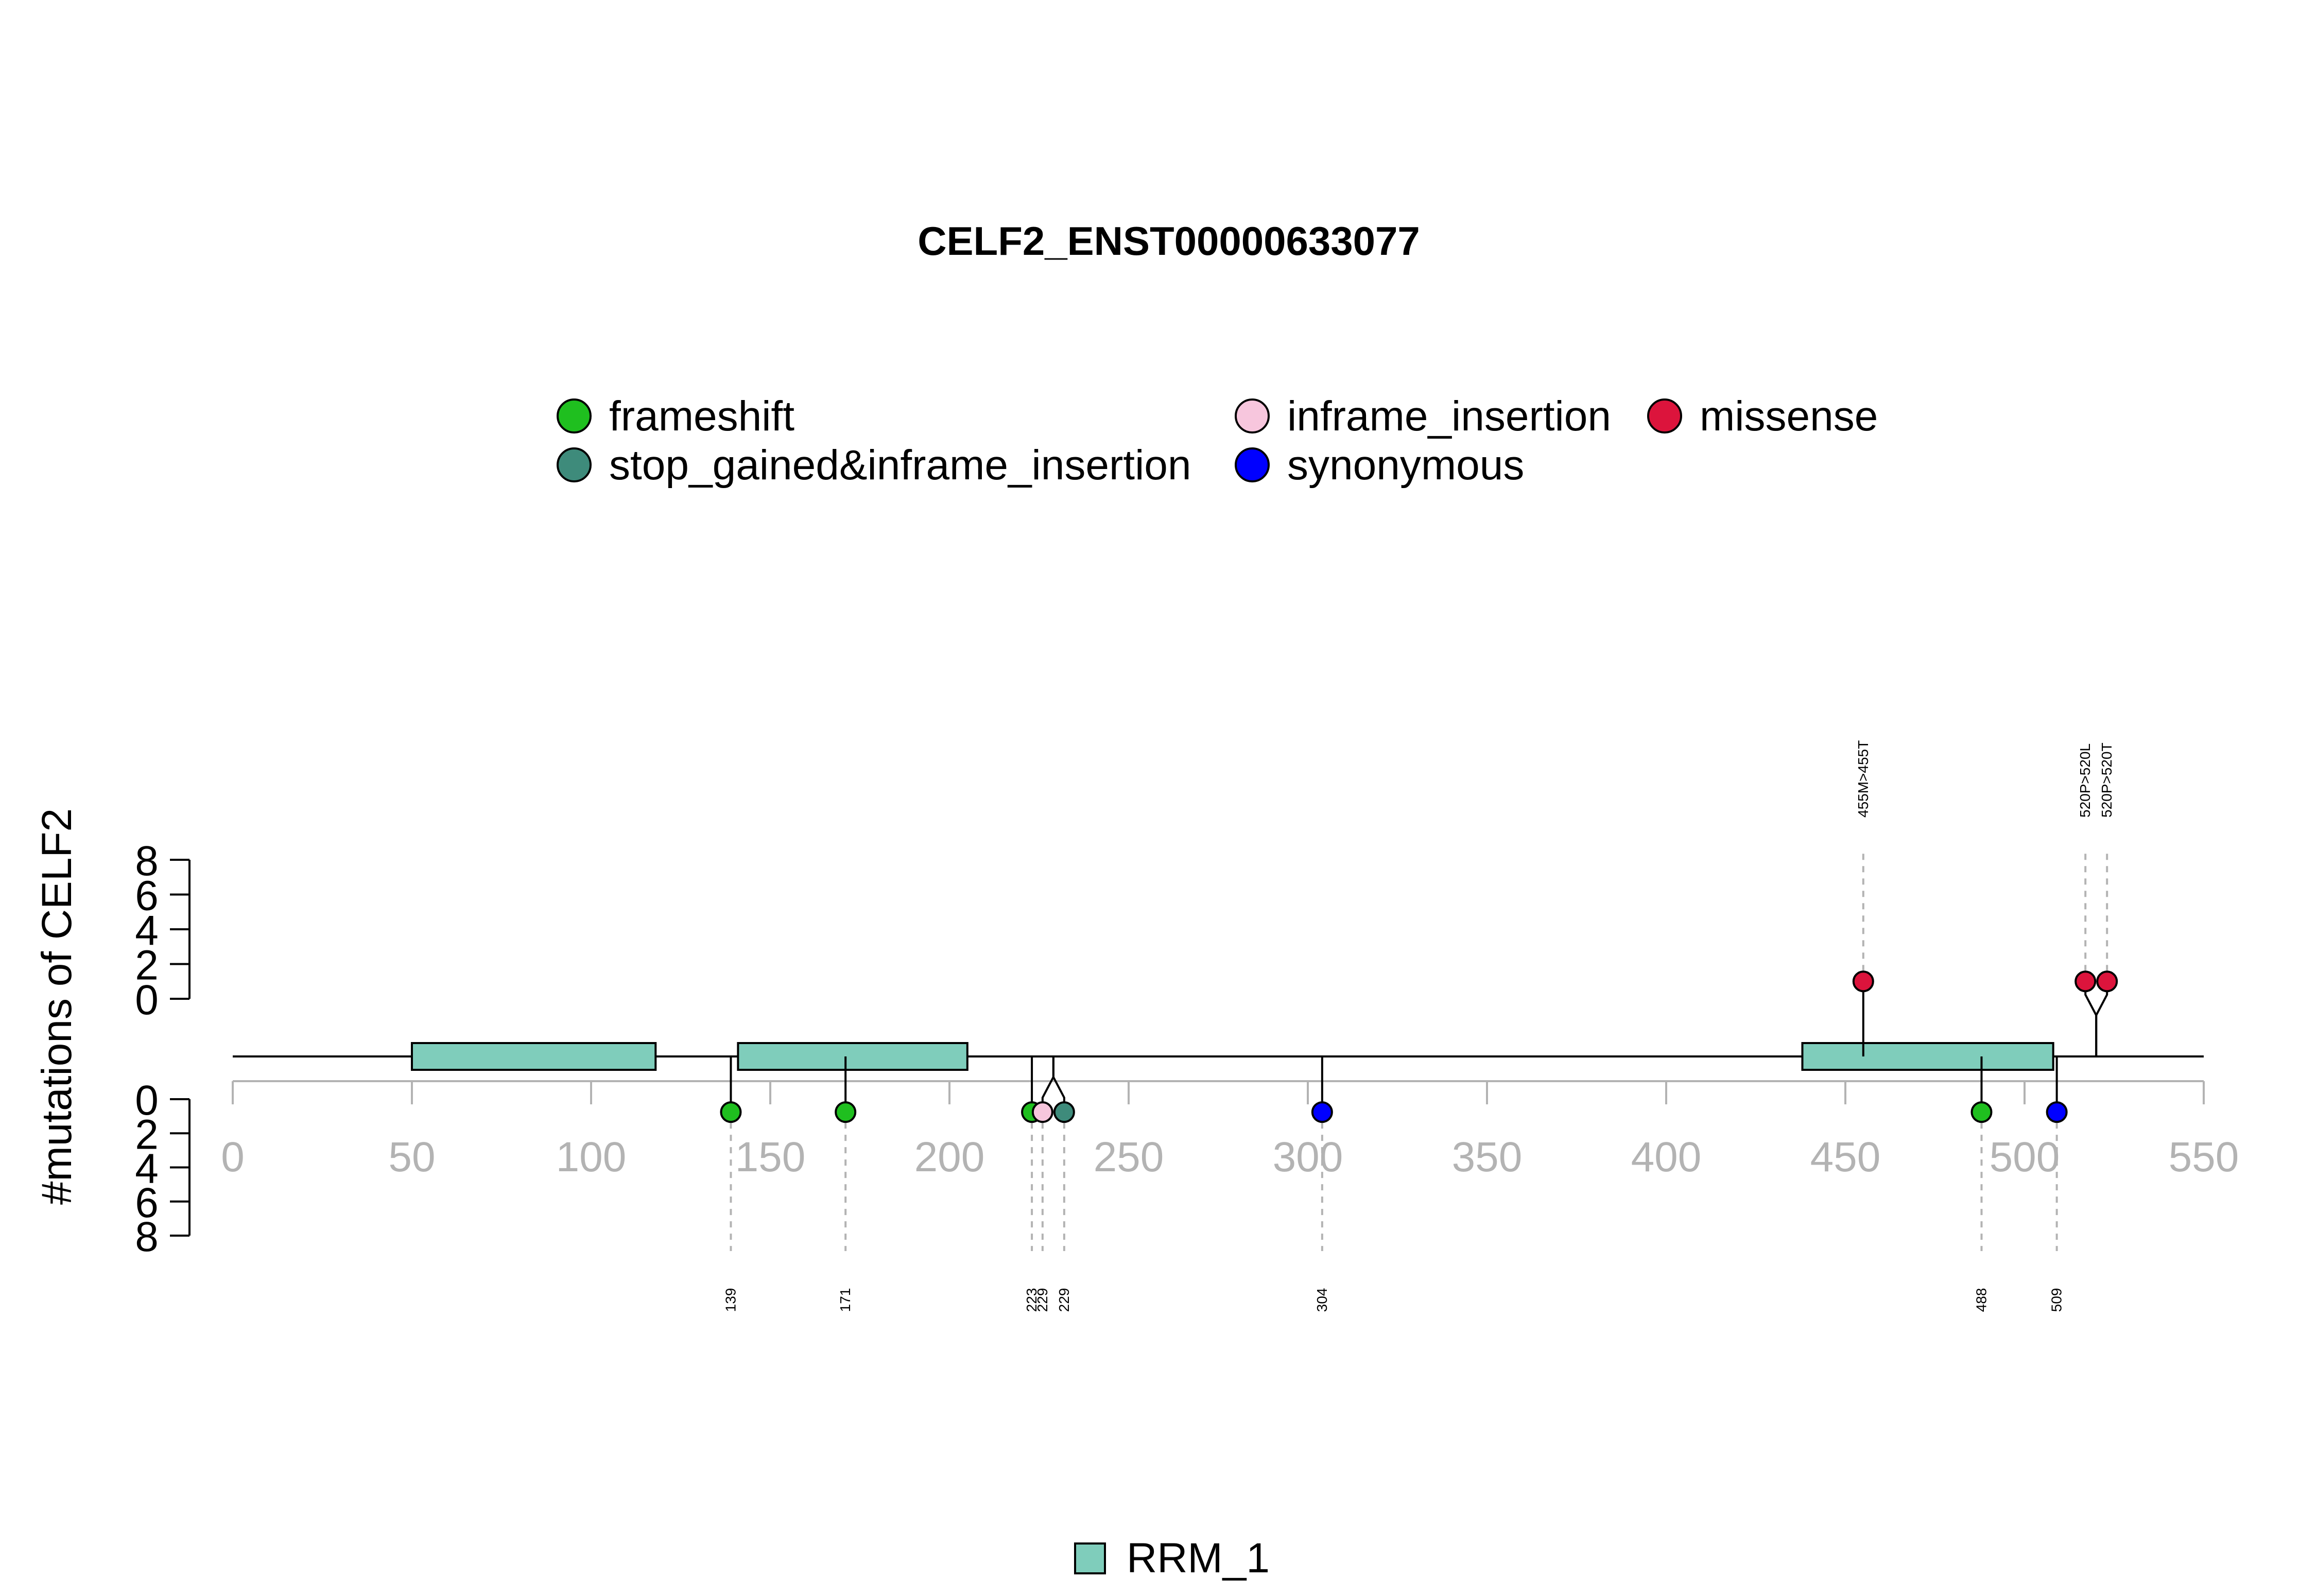 This screenshot has height=1596, width=2317. I want to click on y-tick-label-bottom: 0, so click(147, 1100).